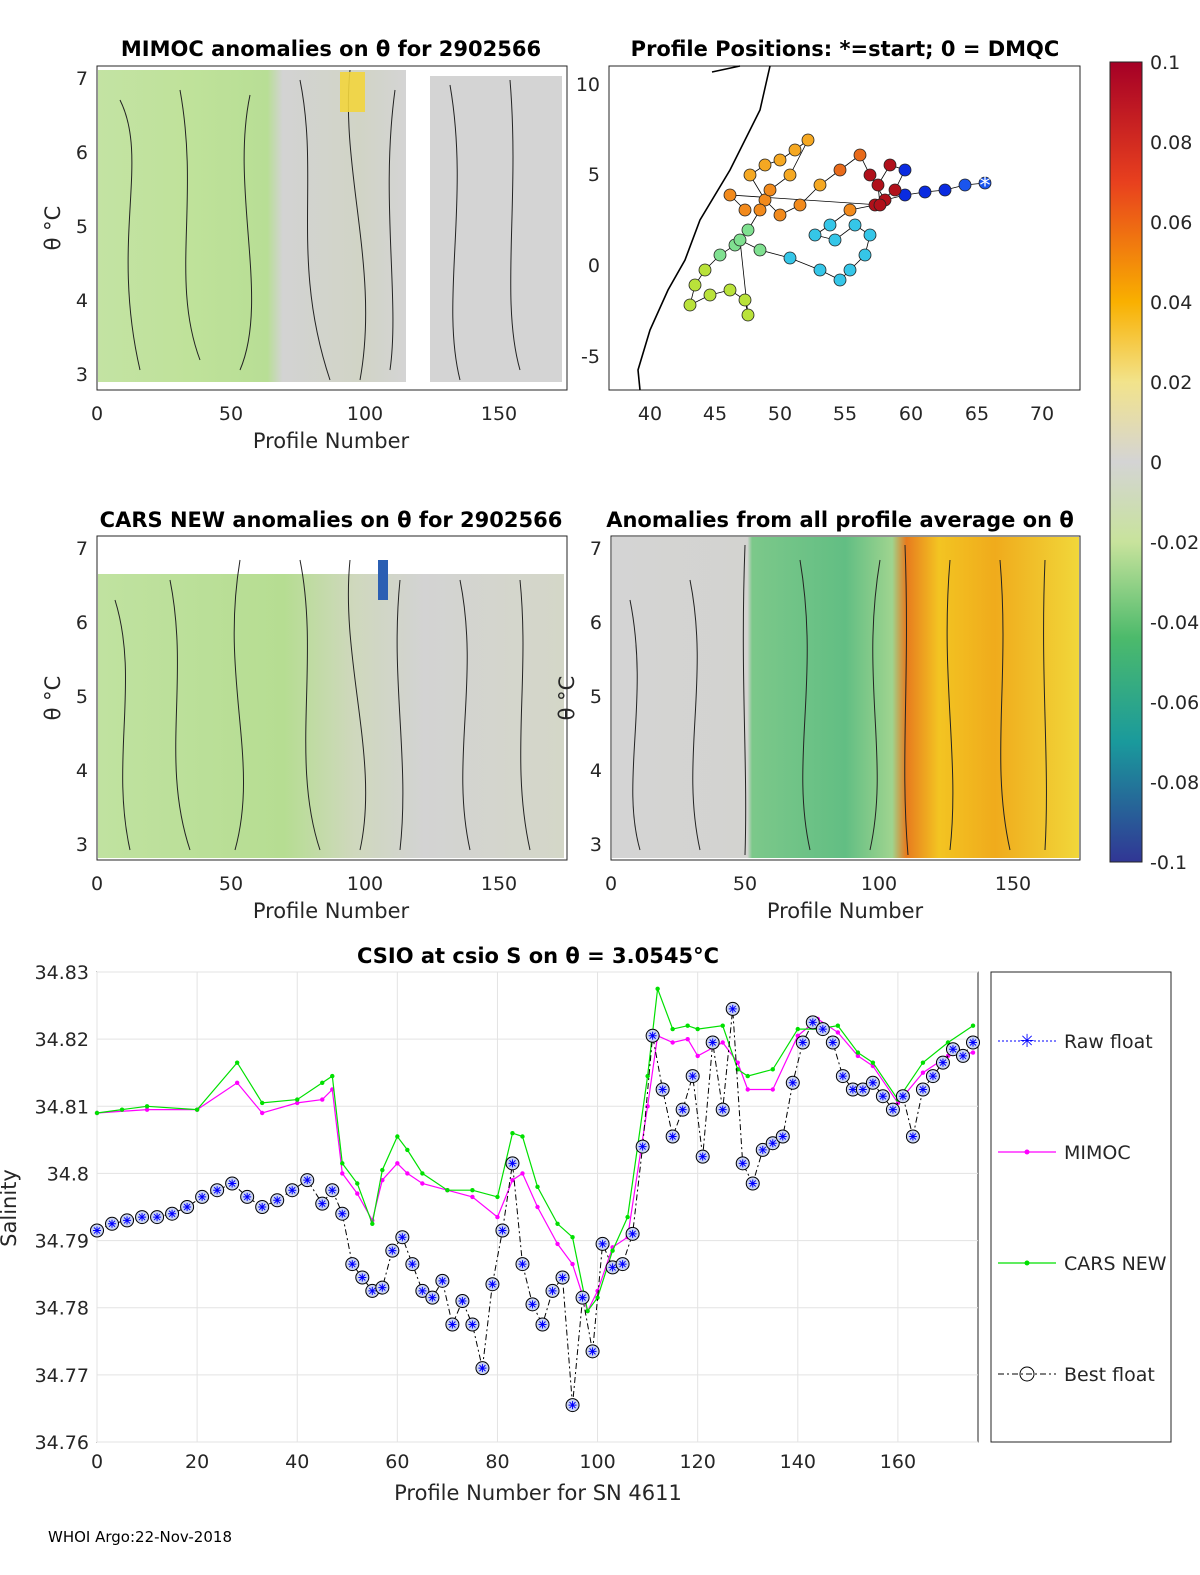  I want to click on legend-cars-label: CARS NEW, so click(1115, 1264).